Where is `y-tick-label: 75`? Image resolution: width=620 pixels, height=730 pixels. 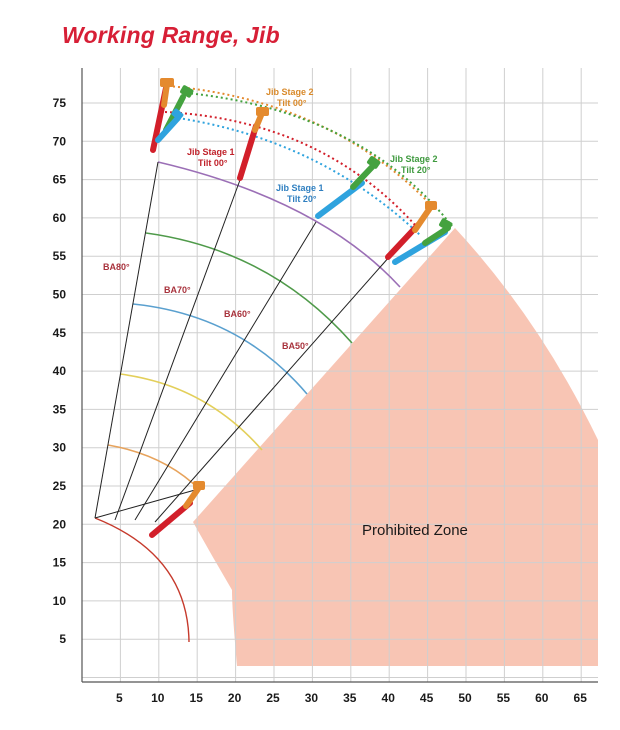
y-tick-label: 75 is located at coordinates (60, 103).